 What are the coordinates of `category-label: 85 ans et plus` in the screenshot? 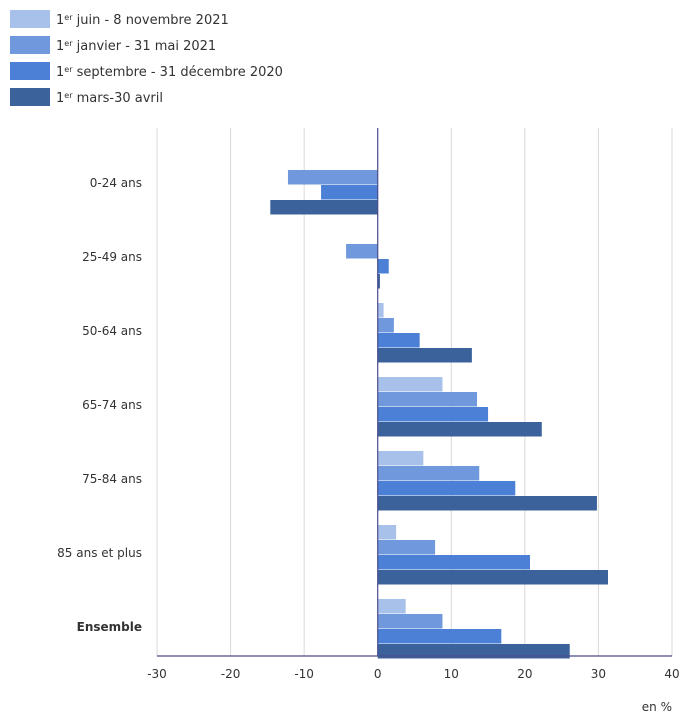 It's located at (99, 553).